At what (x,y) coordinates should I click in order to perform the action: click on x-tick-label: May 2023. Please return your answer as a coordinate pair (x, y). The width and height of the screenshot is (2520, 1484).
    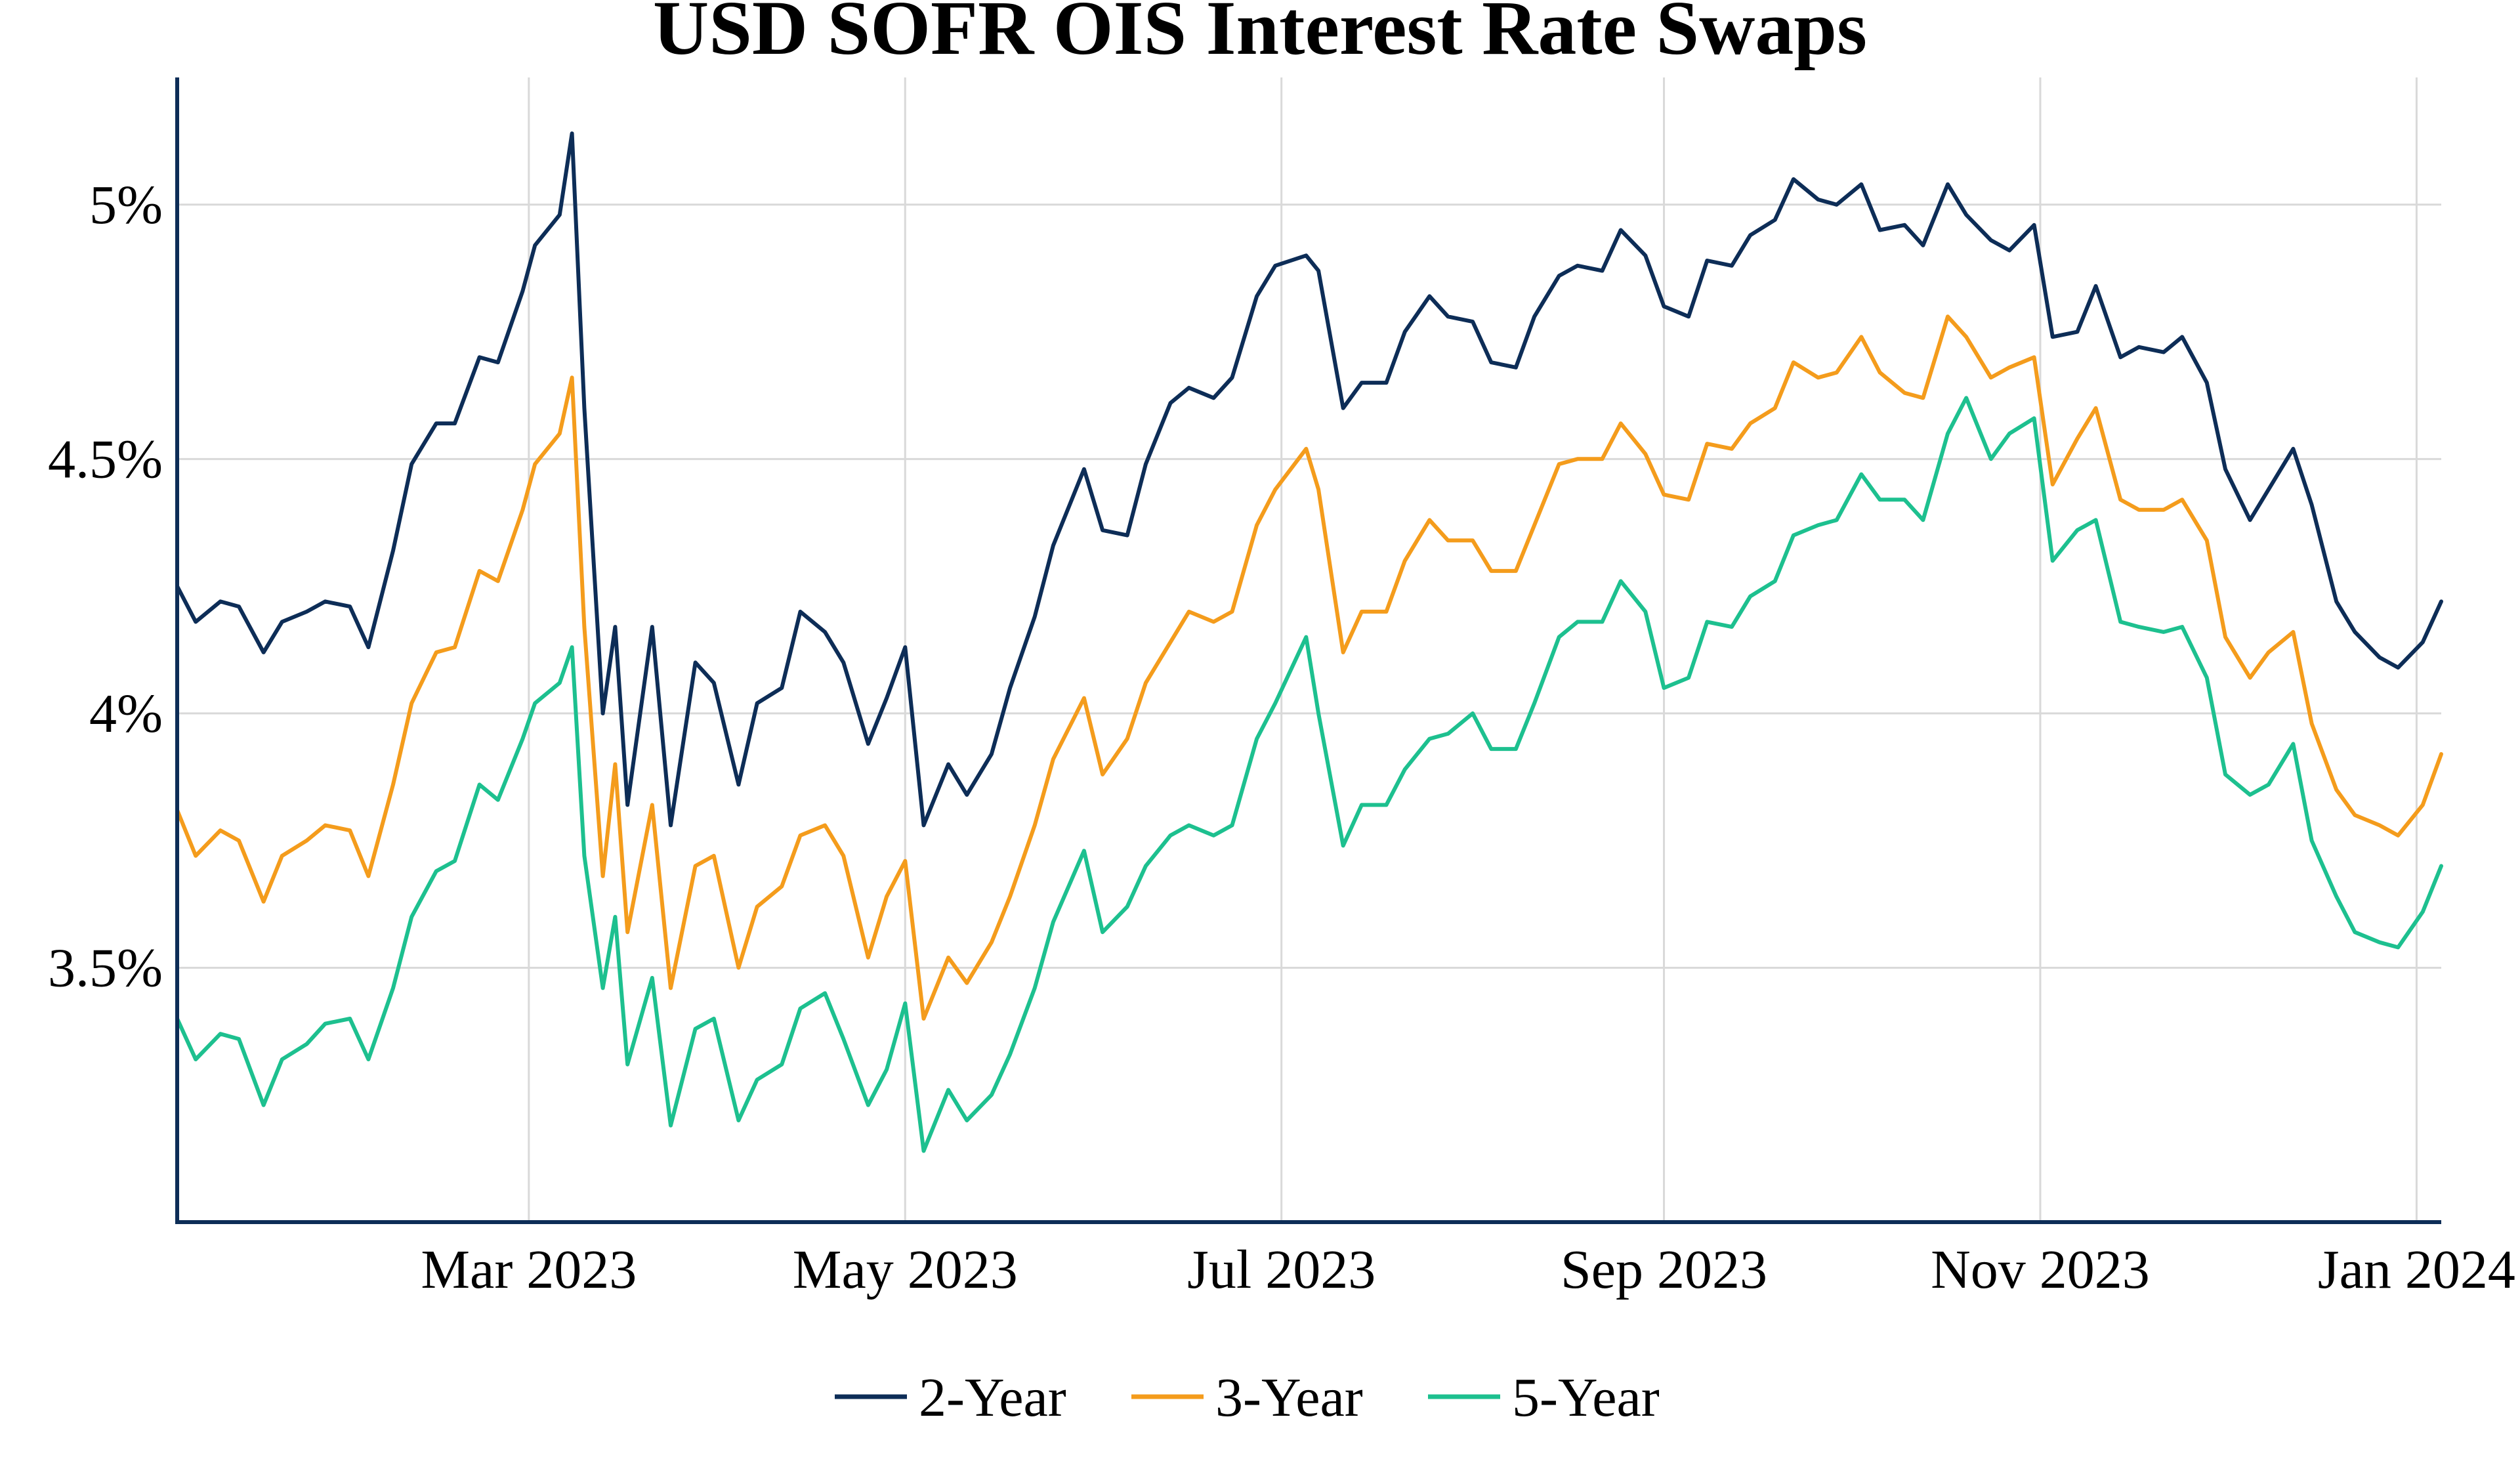
    Looking at the image, I should click on (905, 1269).